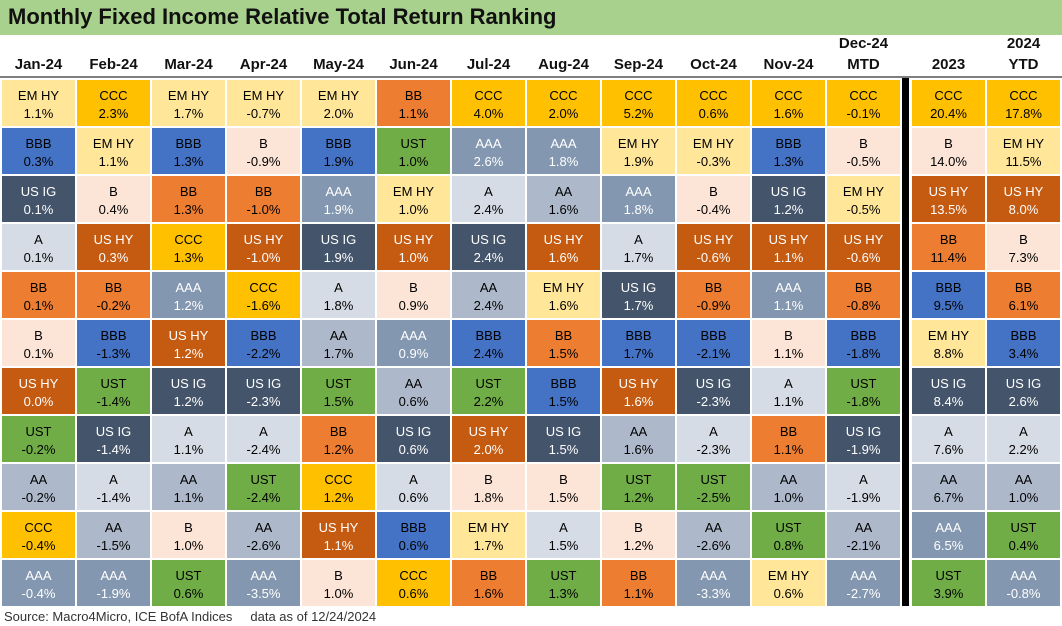  I want to click on ranking-cell: BBB 1.3%, so click(188, 151).